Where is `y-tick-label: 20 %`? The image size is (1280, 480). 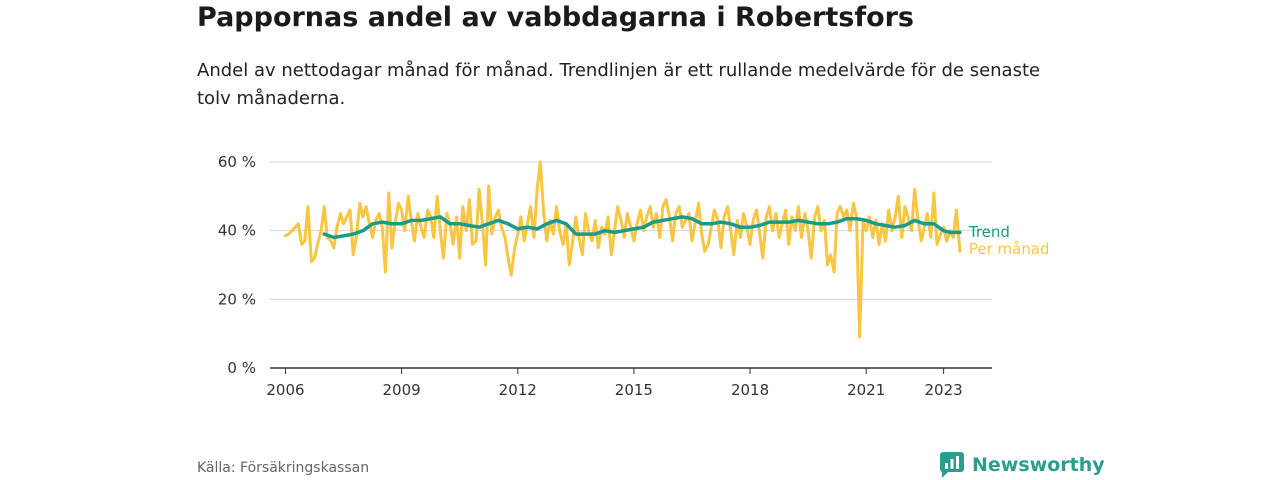
y-tick-label: 20 % is located at coordinates (237, 299).